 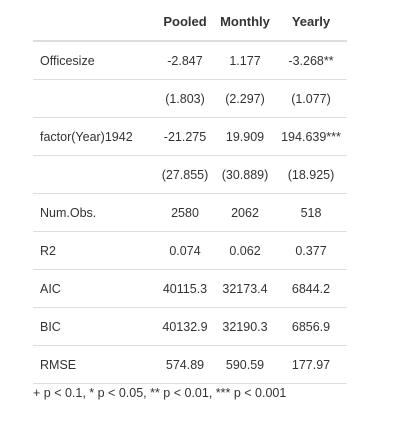 What do you see at coordinates (311, 364) in the screenshot?
I see `cell-yearly: 177.97` at bounding box center [311, 364].